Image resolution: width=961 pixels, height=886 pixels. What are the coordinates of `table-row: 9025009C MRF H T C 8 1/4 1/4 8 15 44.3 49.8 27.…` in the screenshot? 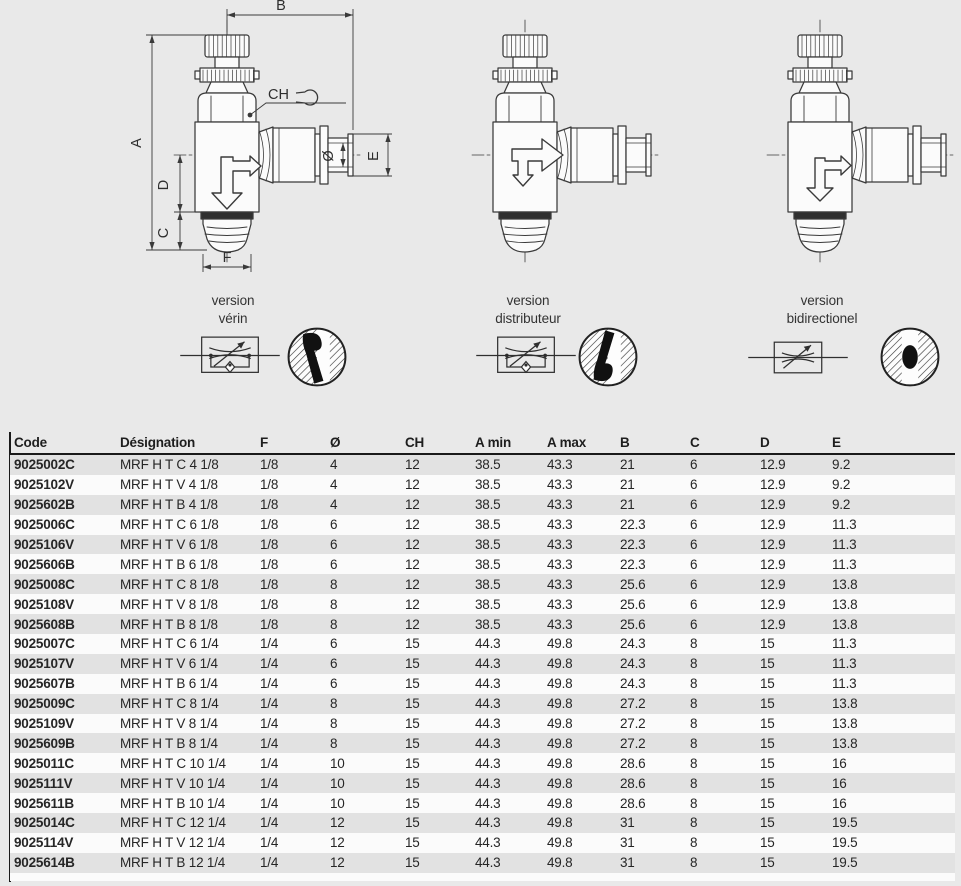 It's located at (482, 703).